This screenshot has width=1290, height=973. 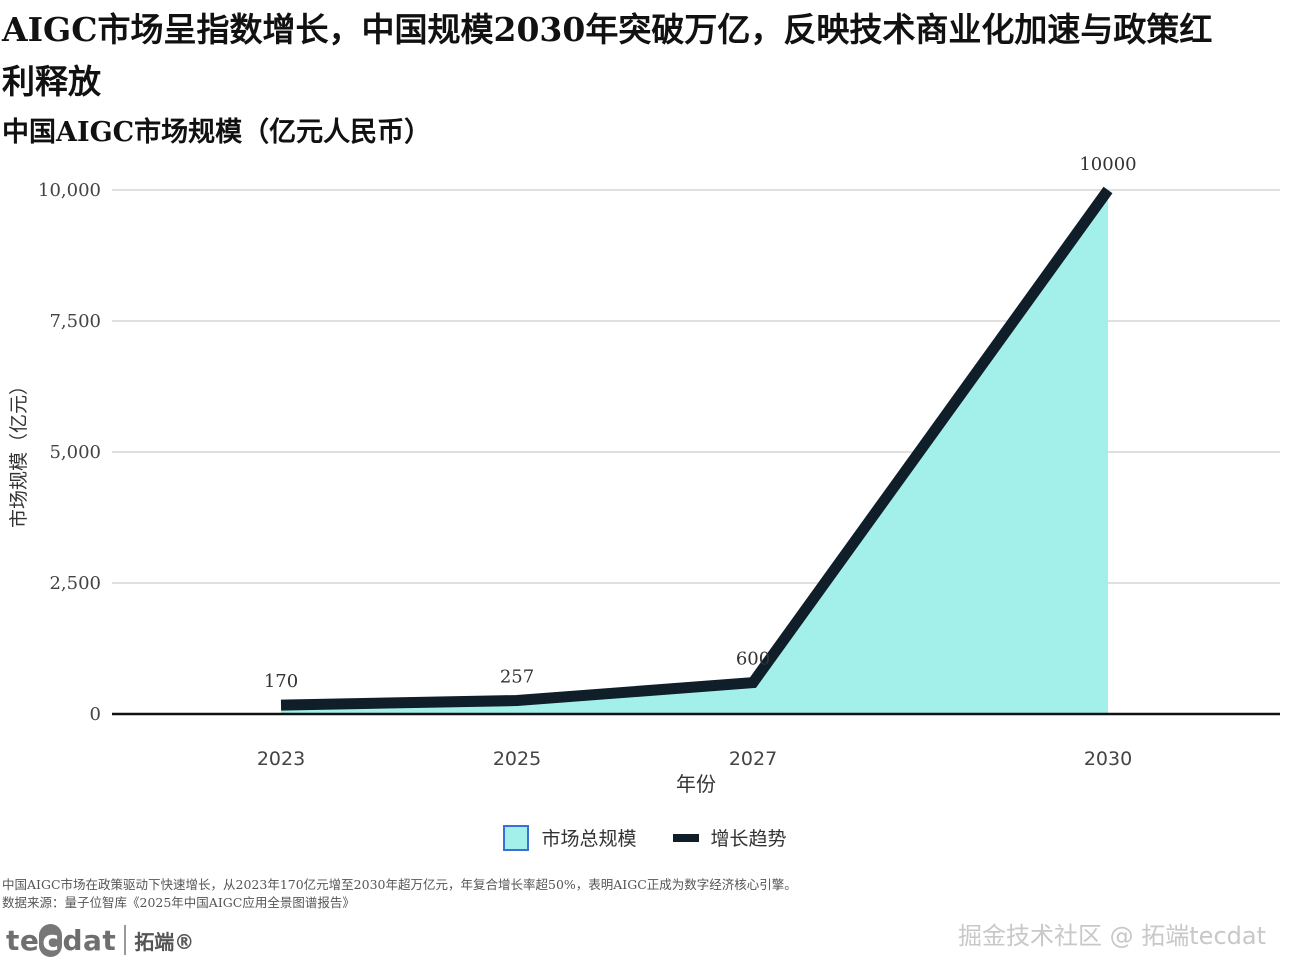 What do you see at coordinates (178, 902) in the screenshot?
I see `footer-source: 数据来源：量子位智库《2025年中国AIGC应用全景图谱报告》` at bounding box center [178, 902].